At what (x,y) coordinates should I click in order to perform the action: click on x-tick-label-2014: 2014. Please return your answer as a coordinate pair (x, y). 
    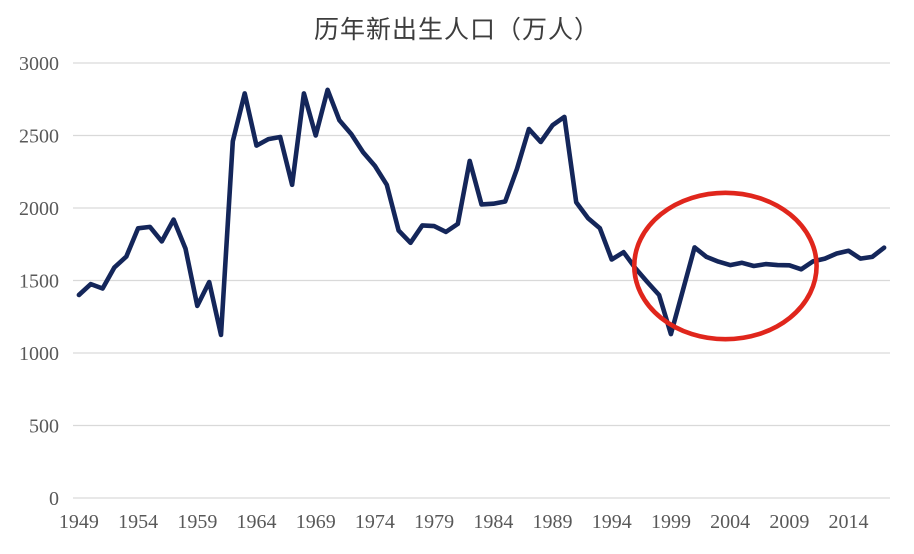
    Looking at the image, I should click on (849, 522).